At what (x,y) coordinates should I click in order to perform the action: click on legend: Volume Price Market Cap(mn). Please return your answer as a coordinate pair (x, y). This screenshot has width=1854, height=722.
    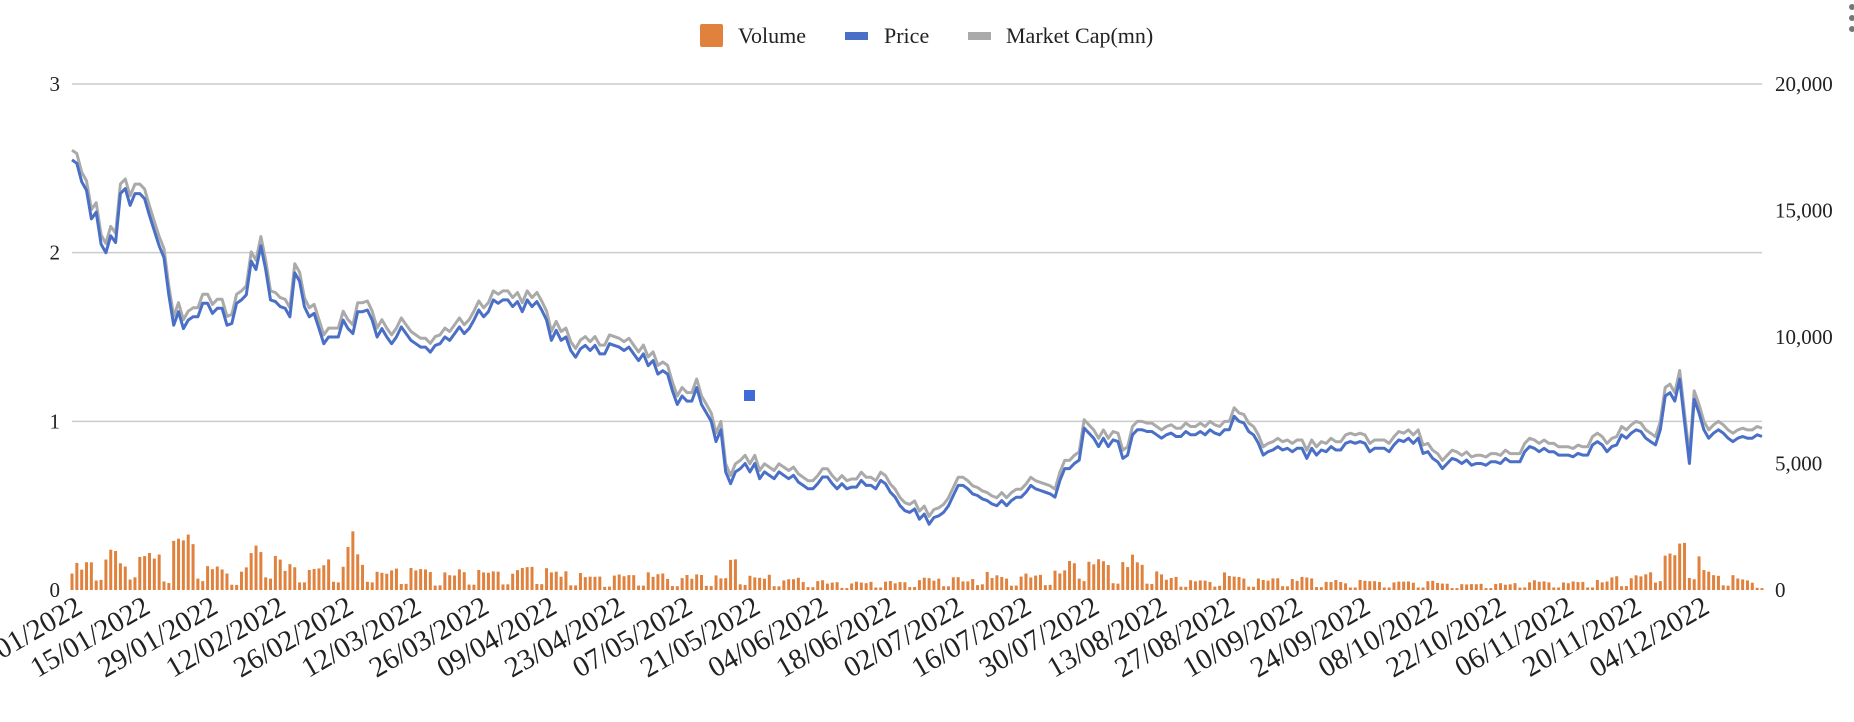
    Looking at the image, I should click on (926, 35).